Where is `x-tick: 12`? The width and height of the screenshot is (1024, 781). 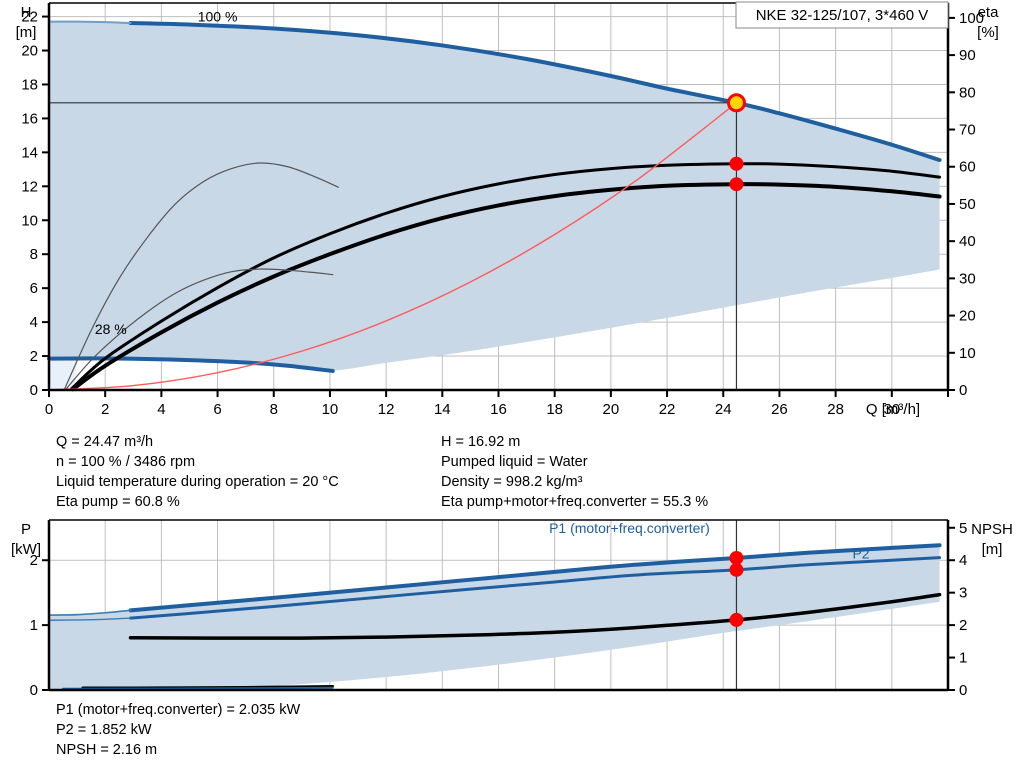
x-tick: 12 is located at coordinates (386, 409).